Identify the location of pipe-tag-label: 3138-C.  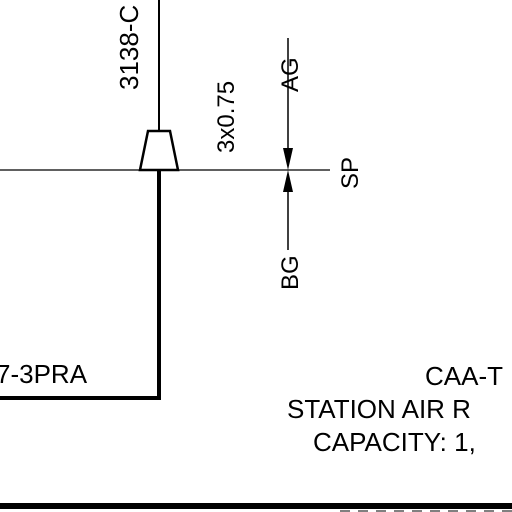
(129, 47).